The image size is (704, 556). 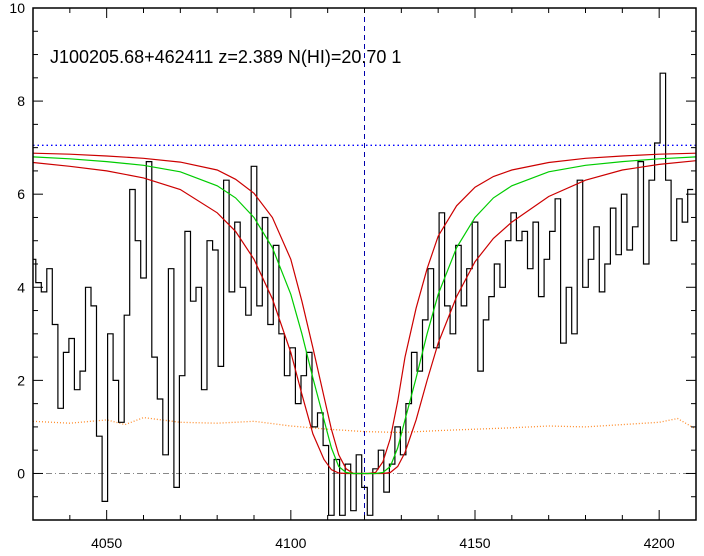 I want to click on x-tick-label: 4150, so click(x=474, y=543).